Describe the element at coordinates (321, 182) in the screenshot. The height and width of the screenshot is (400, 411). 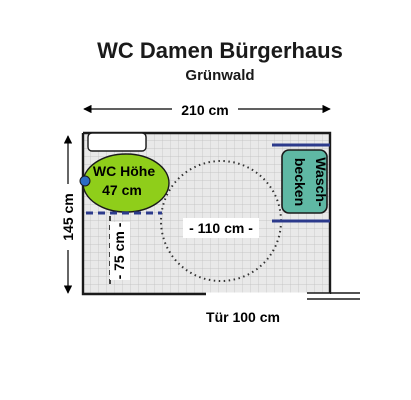
I see `sink-label-line1: Wasch-` at that location.